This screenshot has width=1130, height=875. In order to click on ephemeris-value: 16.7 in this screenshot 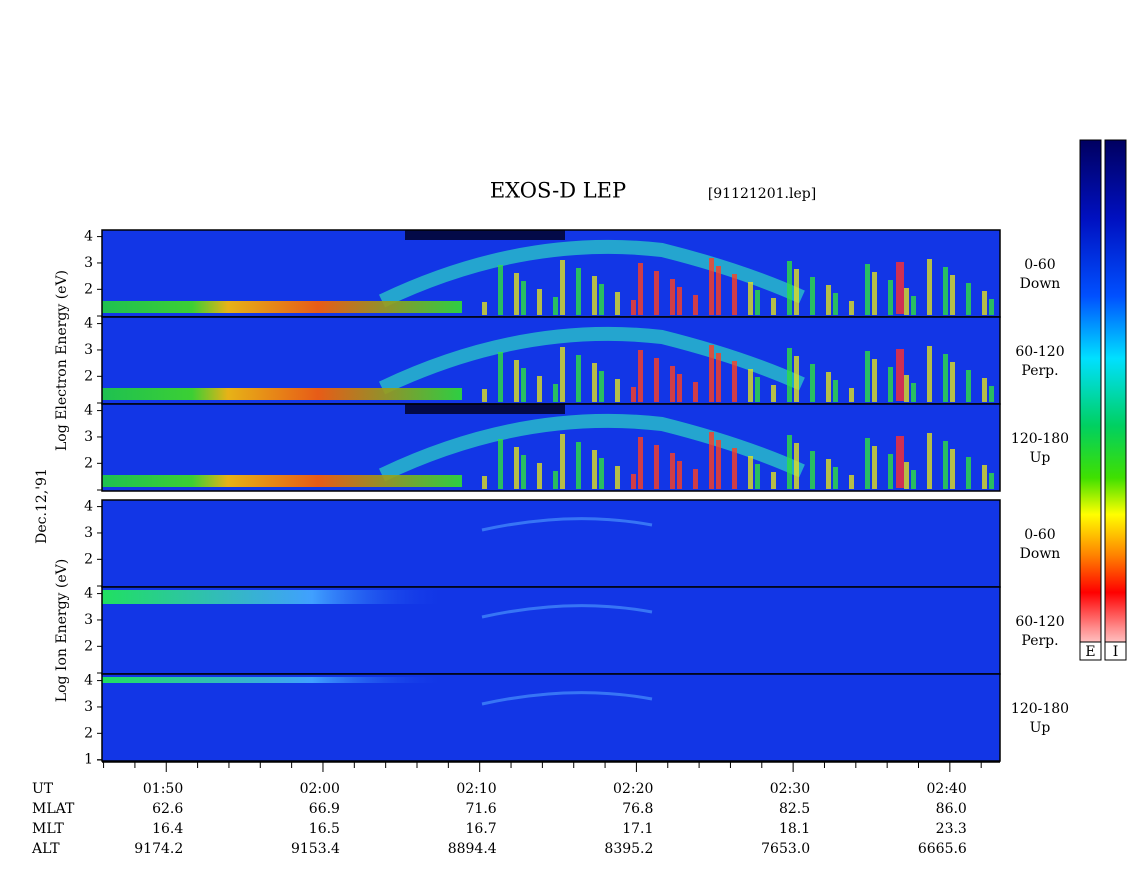, I will do `click(481, 829)`.